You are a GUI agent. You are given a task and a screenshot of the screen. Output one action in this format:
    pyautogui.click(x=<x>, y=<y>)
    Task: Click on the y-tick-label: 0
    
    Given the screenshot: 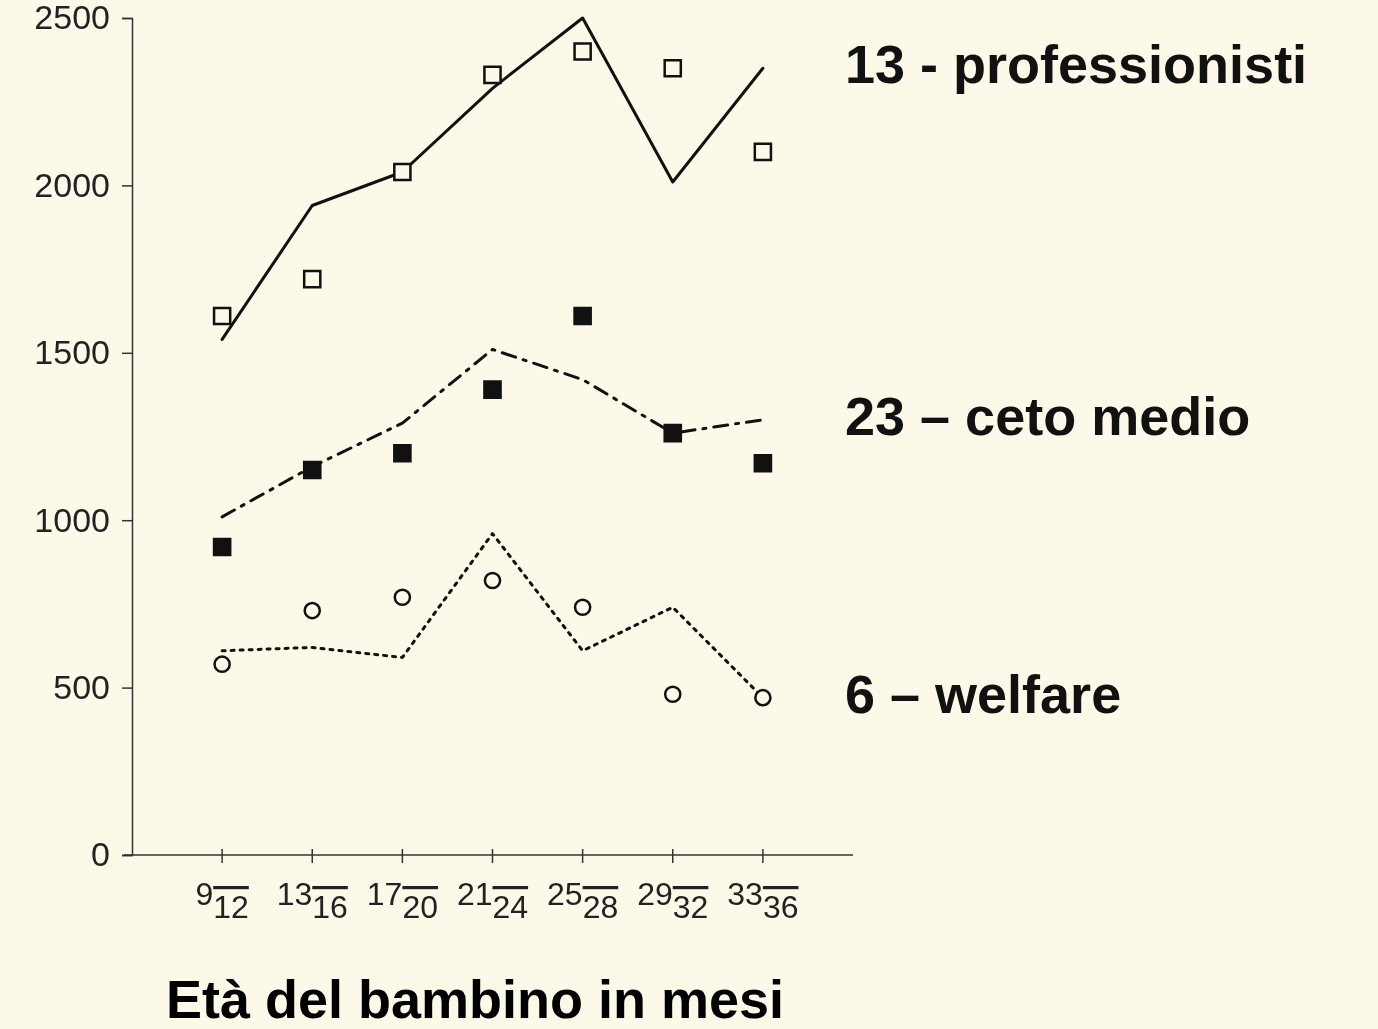 What is the action you would take?
    pyautogui.click(x=100, y=854)
    